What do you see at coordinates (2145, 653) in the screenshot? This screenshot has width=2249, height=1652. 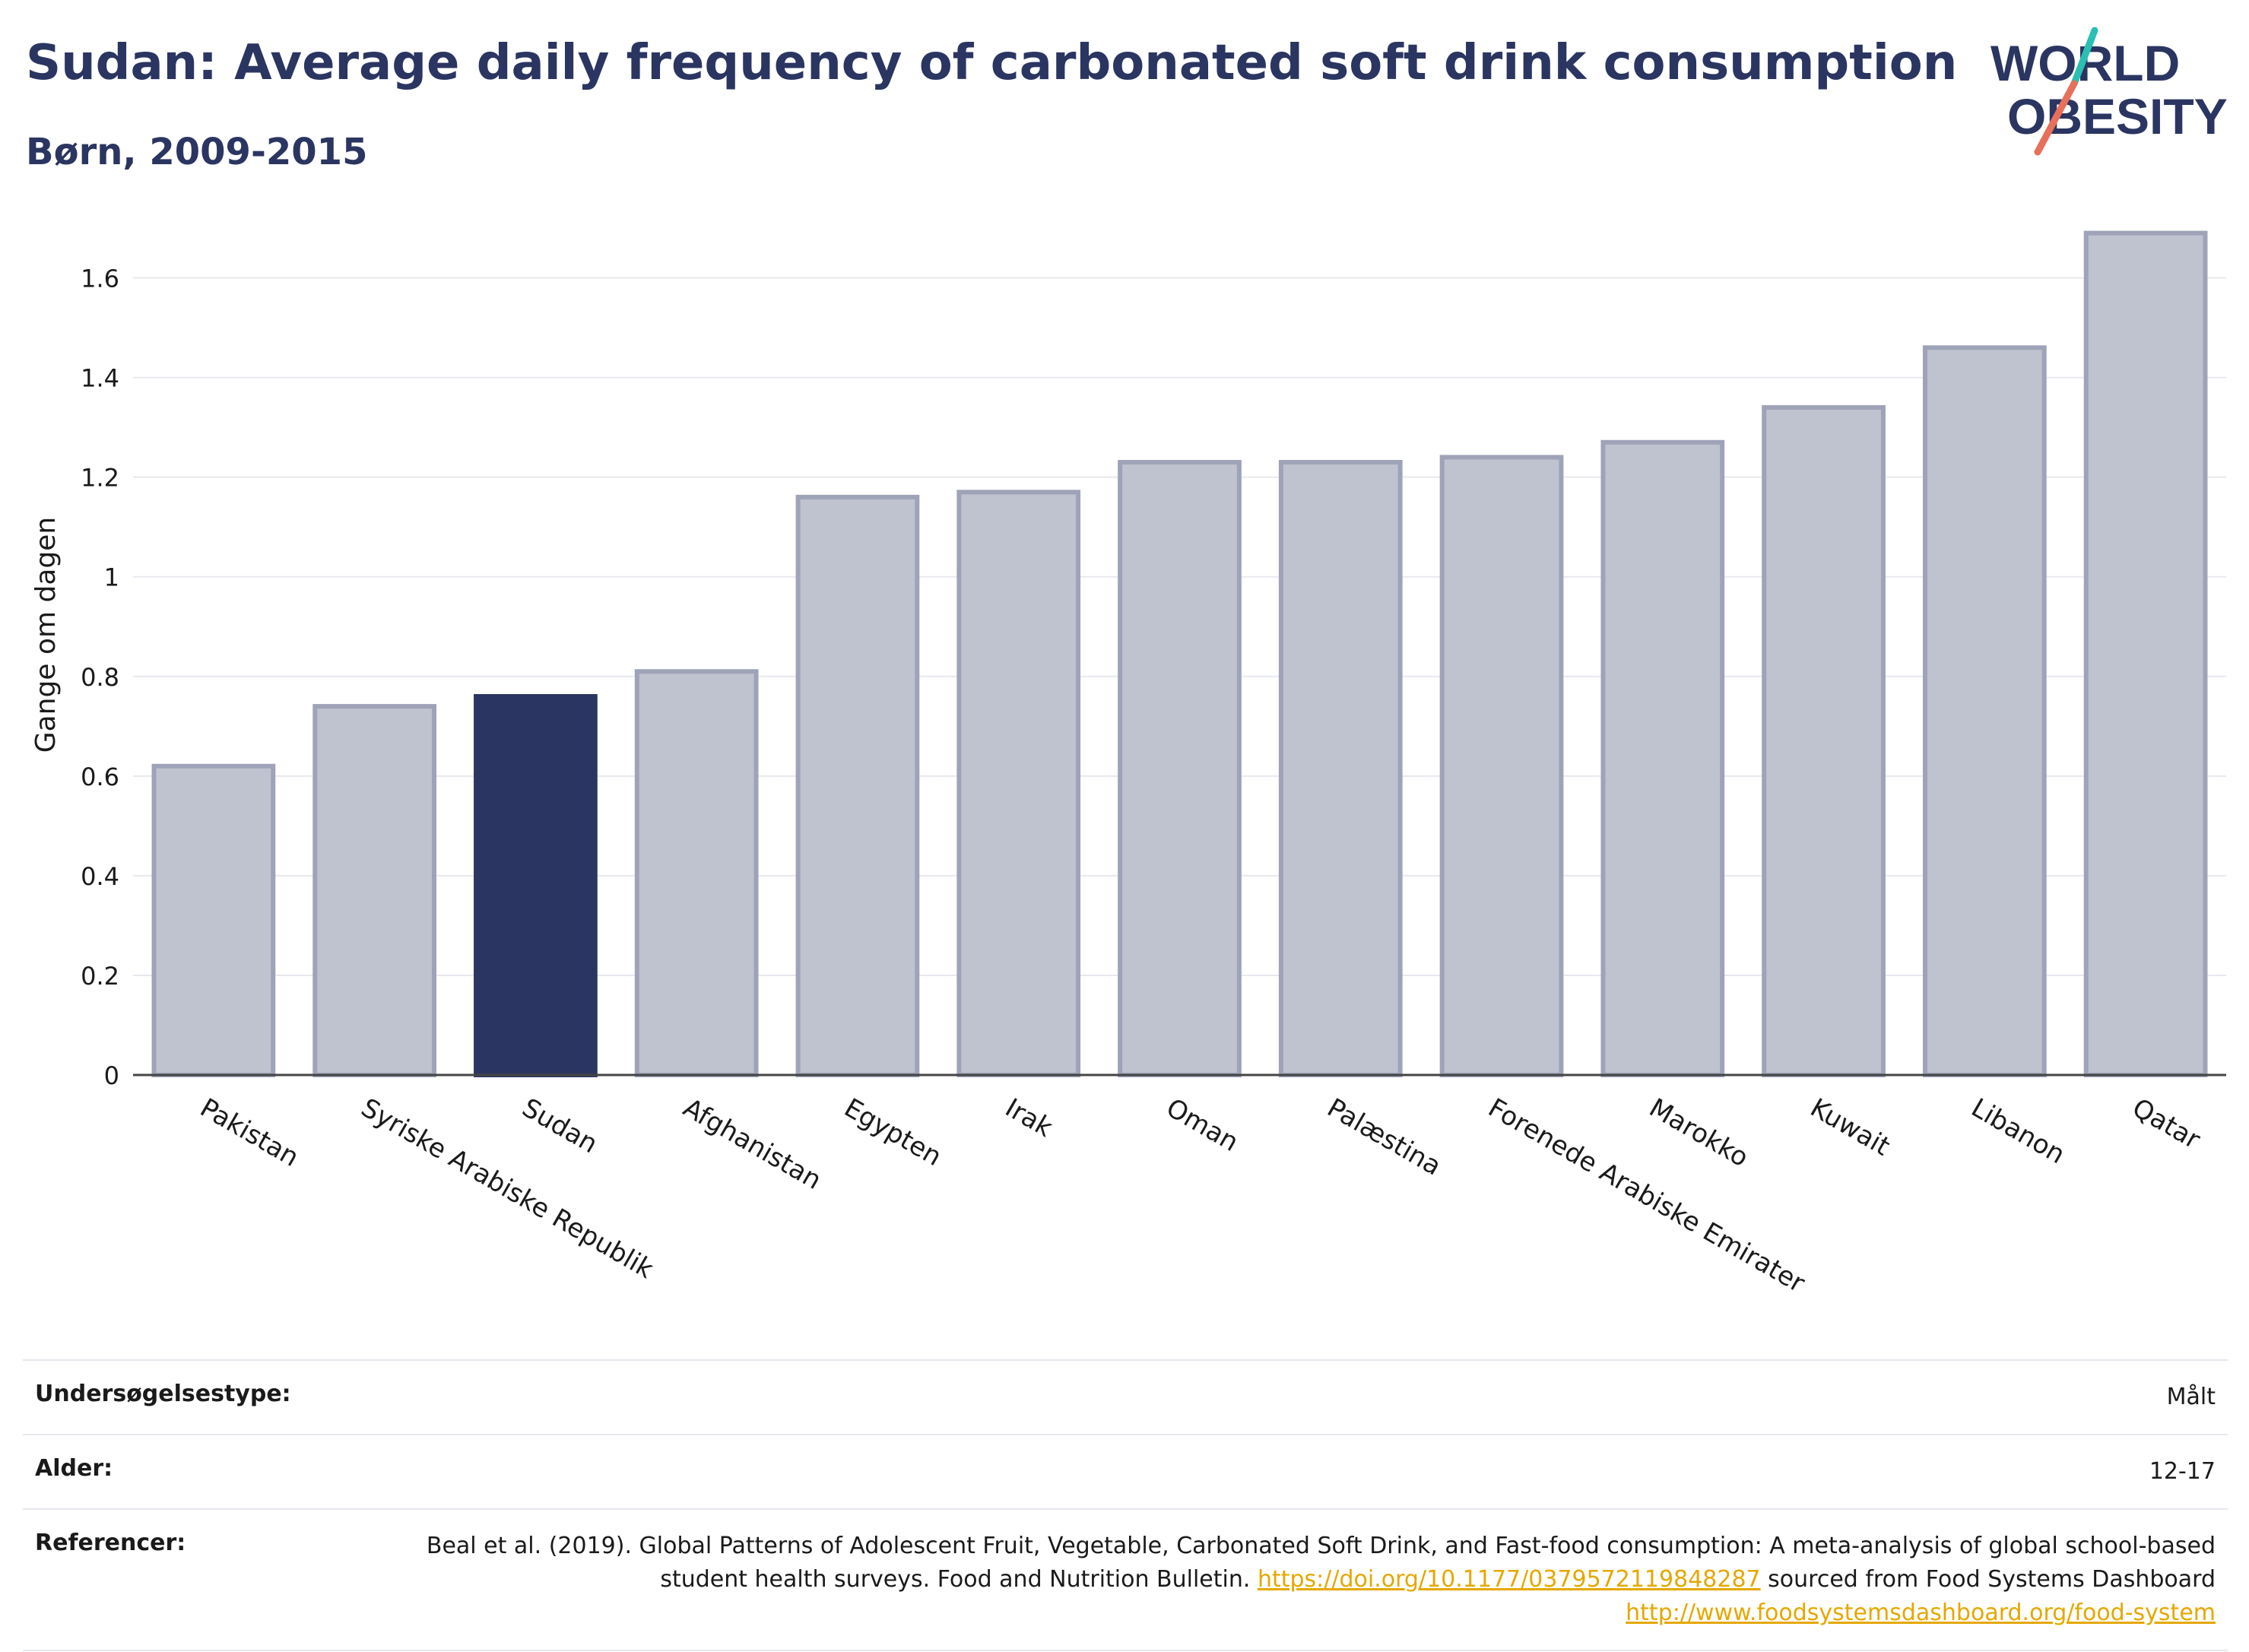 I see `bar-qatar` at bounding box center [2145, 653].